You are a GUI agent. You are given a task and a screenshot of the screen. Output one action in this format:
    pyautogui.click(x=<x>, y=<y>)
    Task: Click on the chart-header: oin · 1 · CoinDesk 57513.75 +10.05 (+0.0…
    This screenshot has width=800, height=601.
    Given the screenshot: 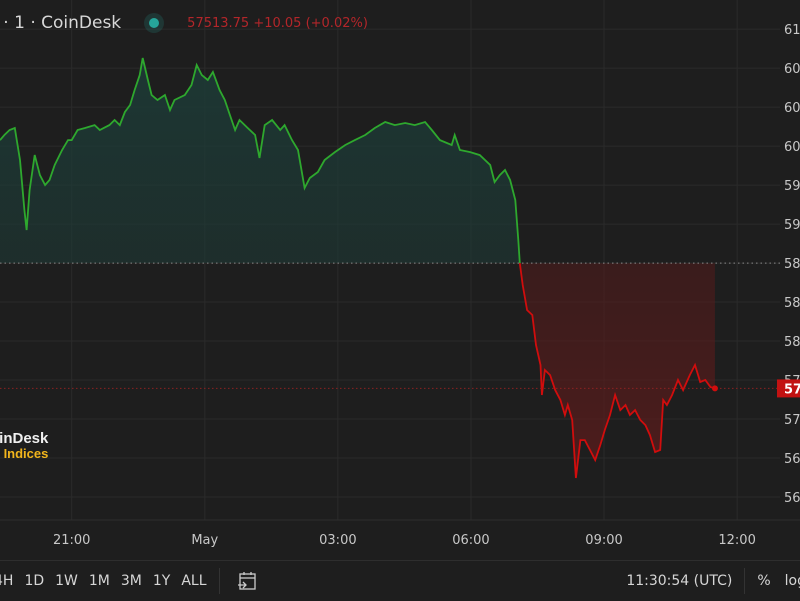 What is the action you would take?
    pyautogui.click(x=184, y=23)
    